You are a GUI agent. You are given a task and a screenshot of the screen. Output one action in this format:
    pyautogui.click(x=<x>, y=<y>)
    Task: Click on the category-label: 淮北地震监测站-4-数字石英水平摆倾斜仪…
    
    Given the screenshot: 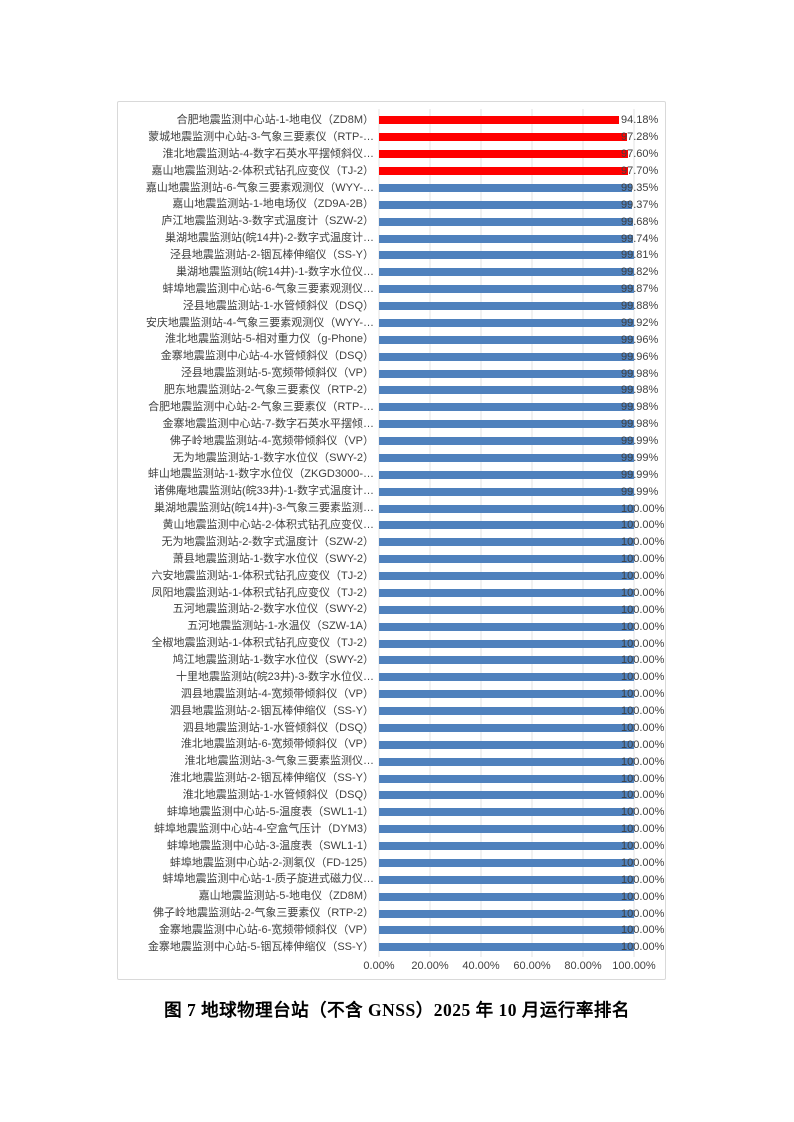 What is the action you would take?
    pyautogui.click(x=268, y=153)
    